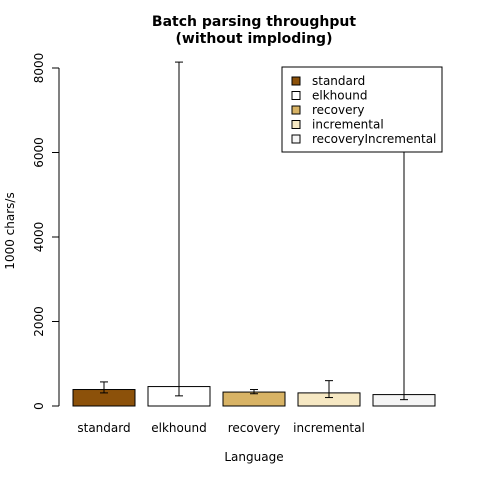  What do you see at coordinates (254, 428) in the screenshot?
I see `category-label: recovery` at bounding box center [254, 428].